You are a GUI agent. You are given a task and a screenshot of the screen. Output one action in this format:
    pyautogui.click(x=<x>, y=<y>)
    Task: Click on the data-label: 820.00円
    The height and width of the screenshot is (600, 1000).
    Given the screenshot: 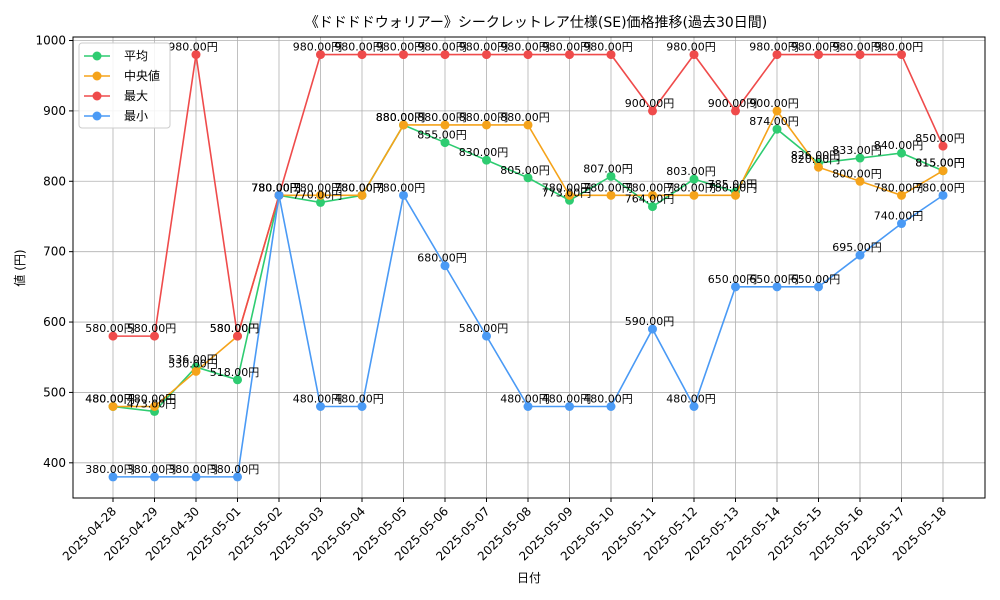 What is the action you would take?
    pyautogui.click(x=816, y=159)
    